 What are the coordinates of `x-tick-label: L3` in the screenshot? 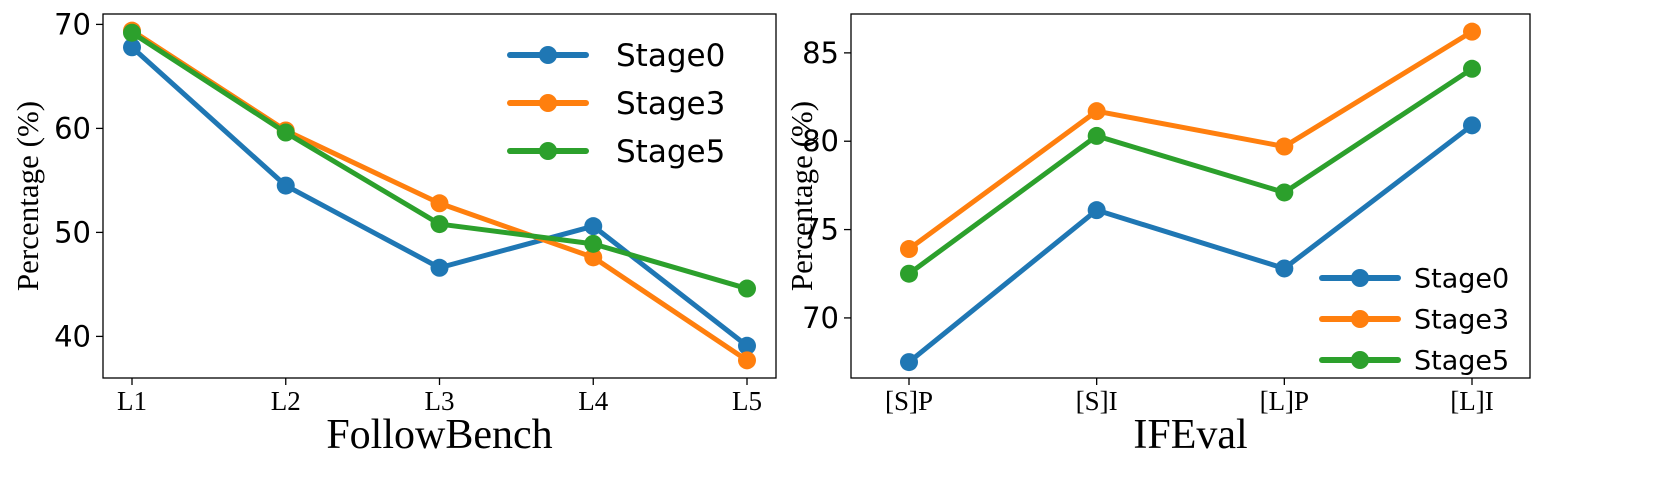 It's located at (440, 401).